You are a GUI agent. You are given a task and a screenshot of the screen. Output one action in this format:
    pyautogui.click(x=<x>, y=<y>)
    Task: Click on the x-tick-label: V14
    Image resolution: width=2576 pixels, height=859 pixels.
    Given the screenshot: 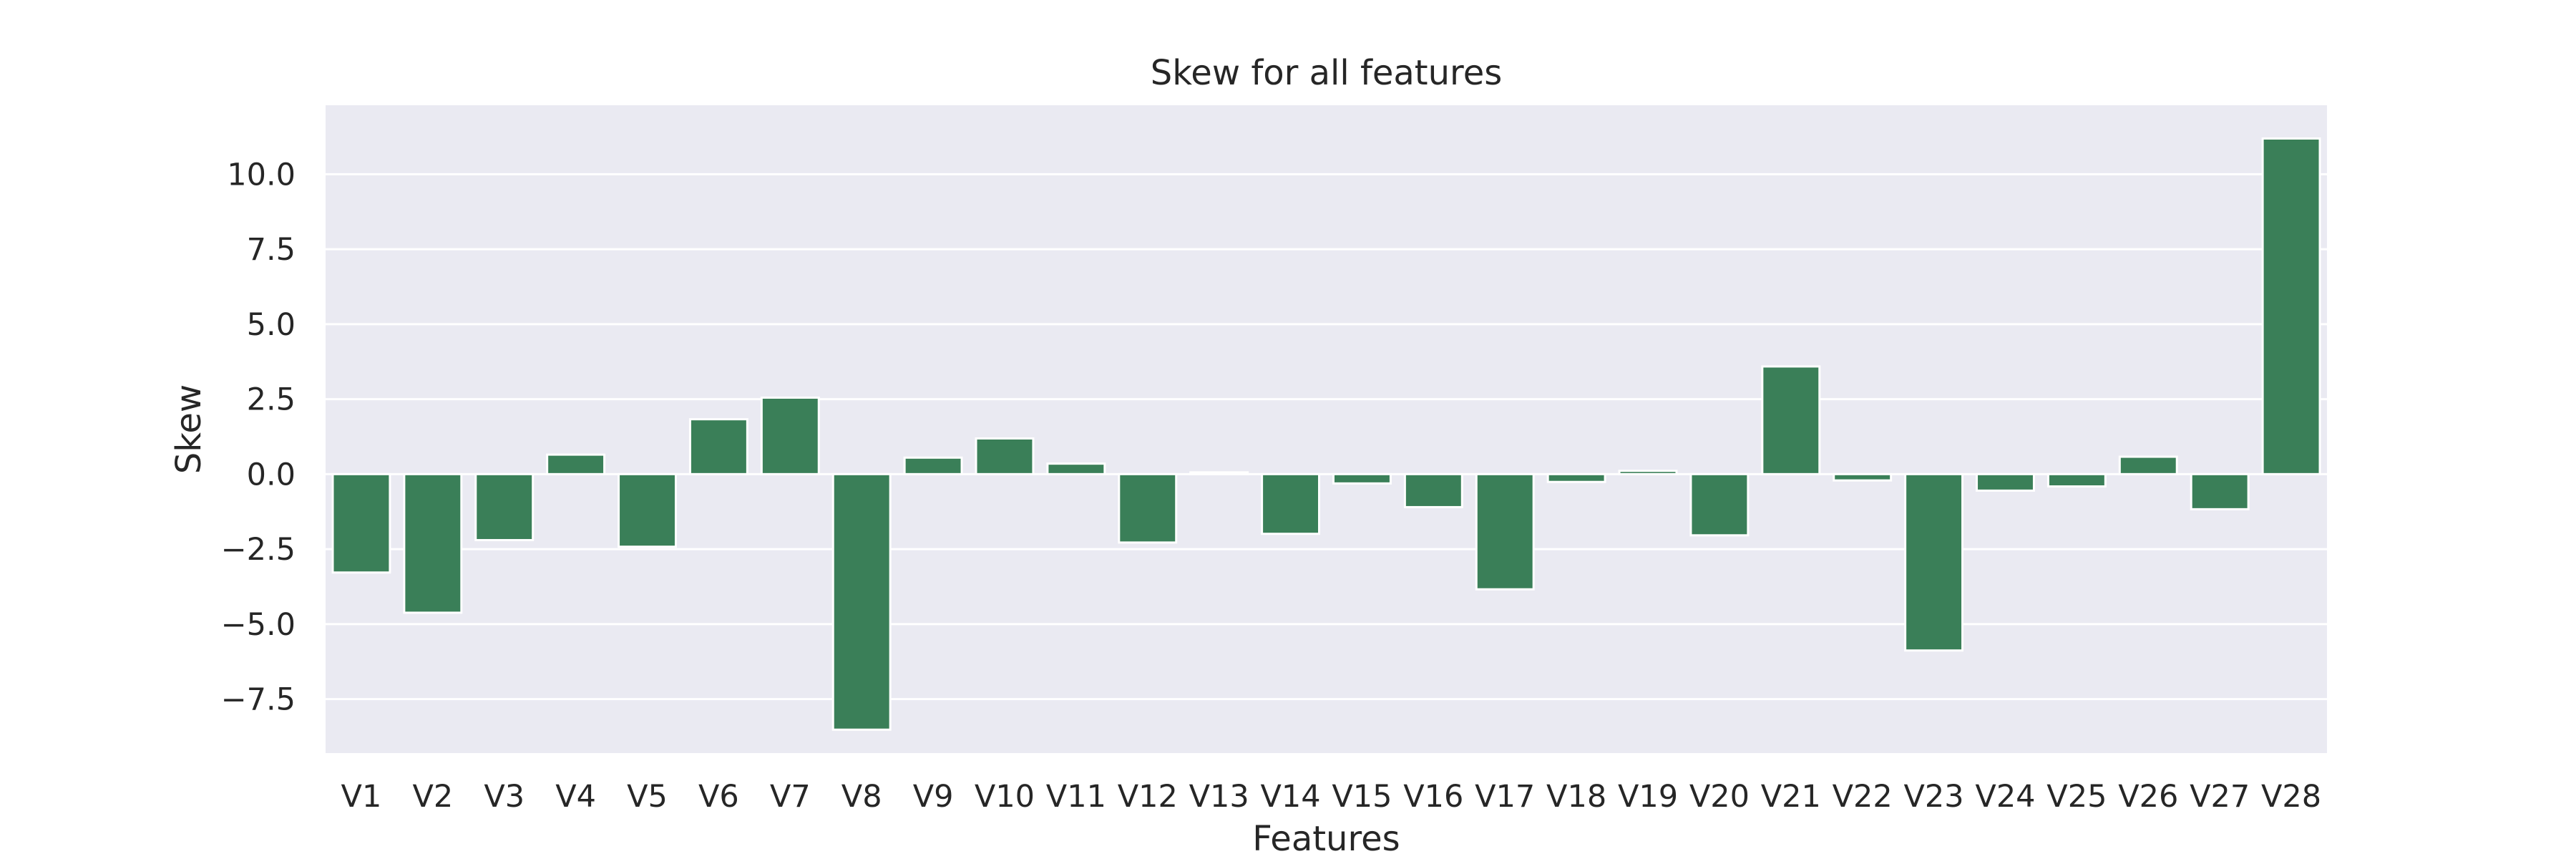 What is the action you would take?
    pyautogui.click(x=1290, y=797)
    